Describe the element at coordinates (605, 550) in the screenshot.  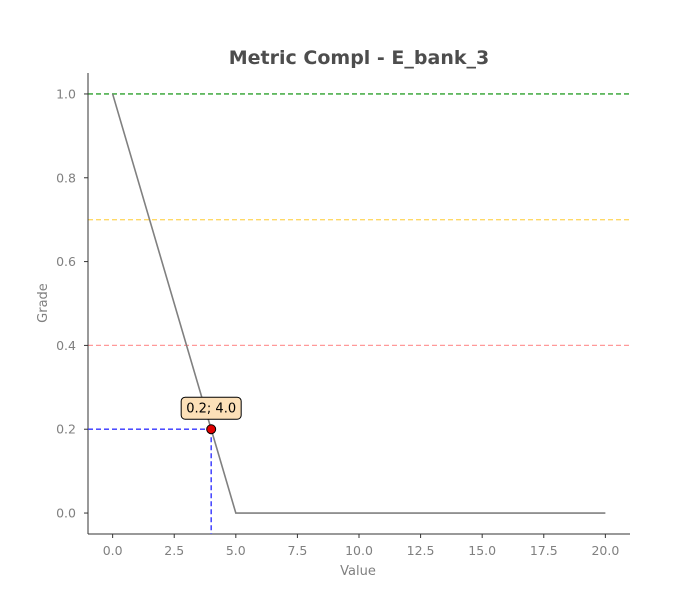
I see `x-tick-label: 20.0` at that location.